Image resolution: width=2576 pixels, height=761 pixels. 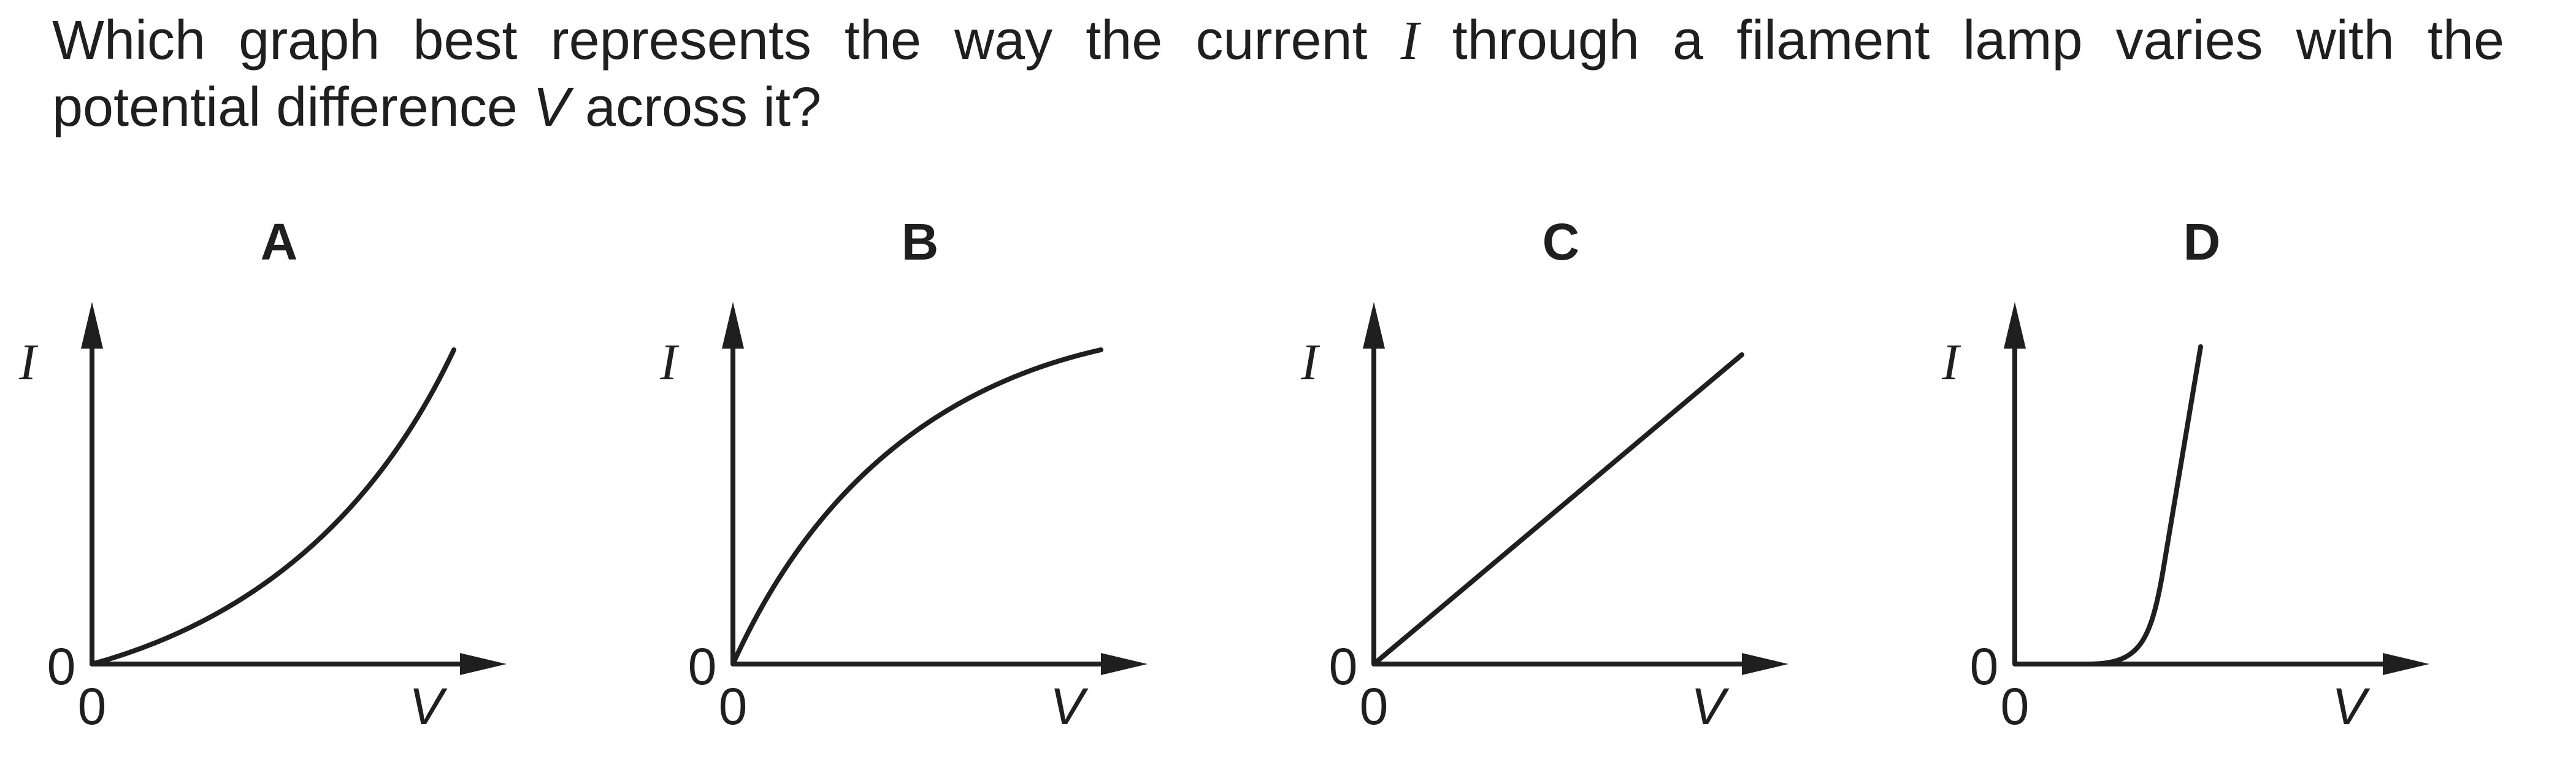 What do you see at coordinates (733, 326) in the screenshot?
I see `graph-b-y-arrow` at bounding box center [733, 326].